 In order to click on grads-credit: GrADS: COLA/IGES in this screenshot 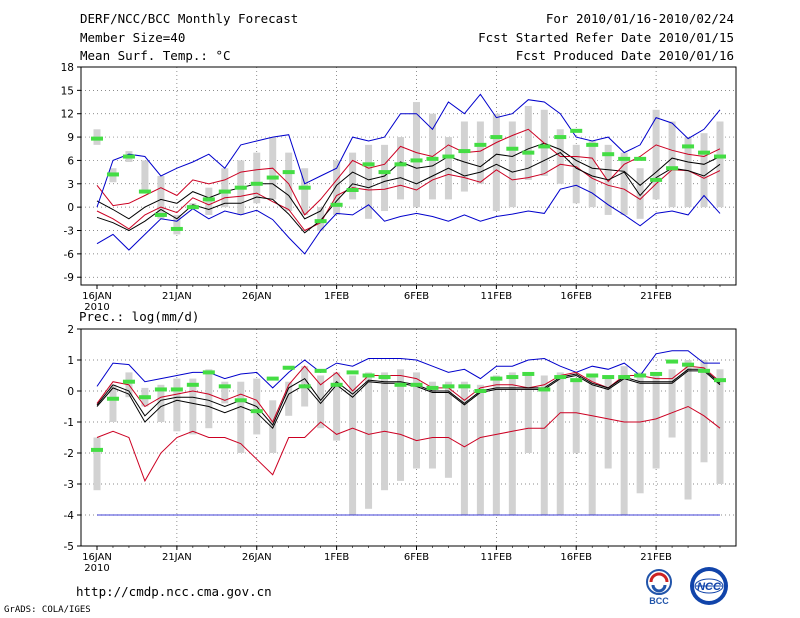, I will do `click(47, 610)`.